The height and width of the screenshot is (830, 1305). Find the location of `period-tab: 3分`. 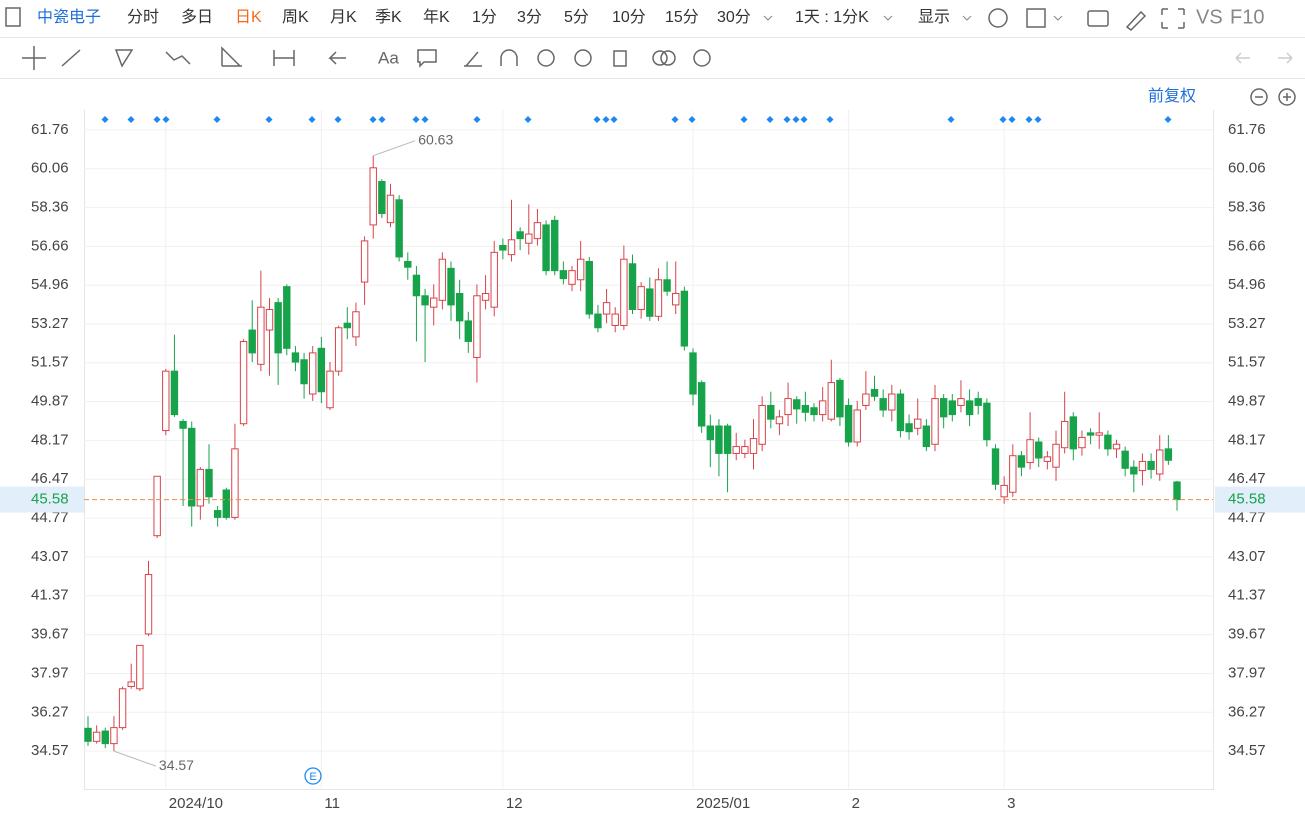

period-tab: 3分 is located at coordinates (529, 17).